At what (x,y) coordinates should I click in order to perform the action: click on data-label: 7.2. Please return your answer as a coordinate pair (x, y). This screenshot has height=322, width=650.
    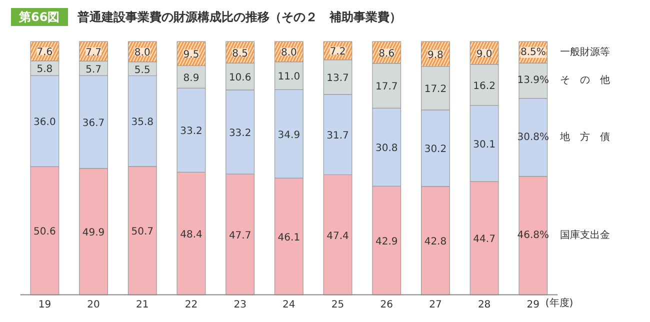
    Looking at the image, I should click on (338, 52).